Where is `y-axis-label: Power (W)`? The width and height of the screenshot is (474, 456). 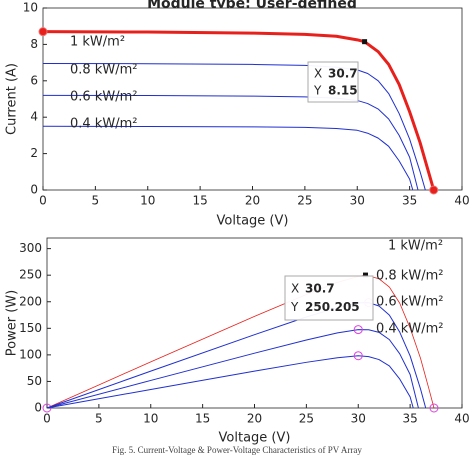
y-axis-label: Power (W) is located at coordinates (12, 323).